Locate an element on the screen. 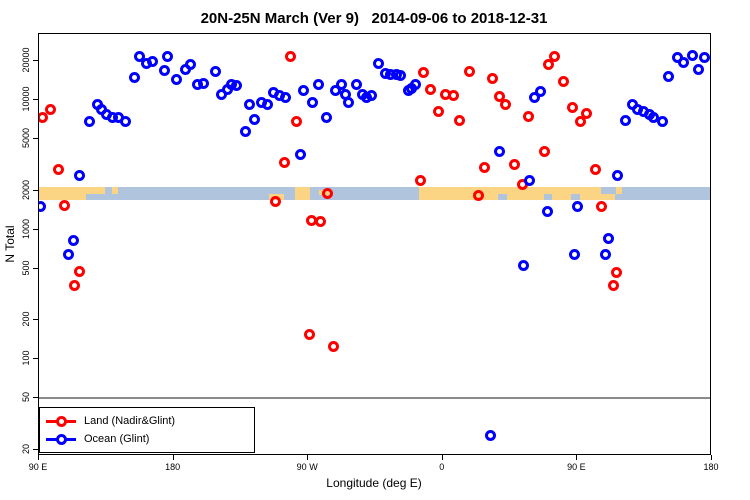 The image size is (750, 500). legend-item-ocean: Ocean (Glint) is located at coordinates (150, 439).